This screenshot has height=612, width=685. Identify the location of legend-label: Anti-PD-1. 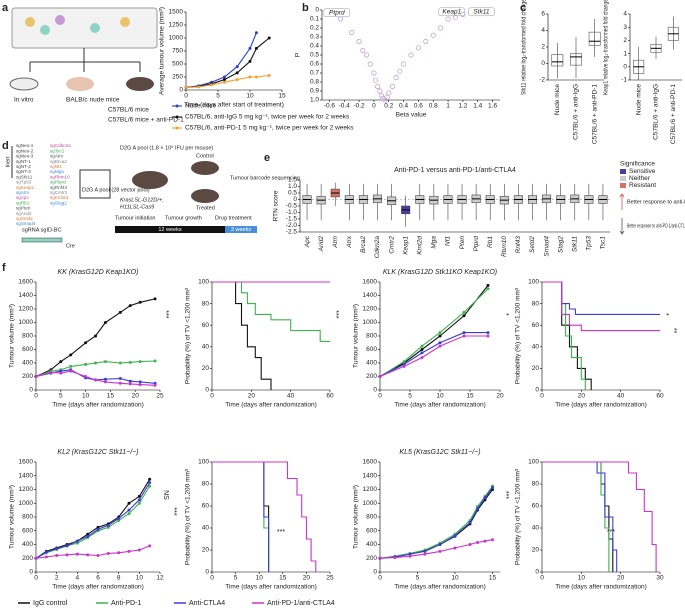
(126, 603).